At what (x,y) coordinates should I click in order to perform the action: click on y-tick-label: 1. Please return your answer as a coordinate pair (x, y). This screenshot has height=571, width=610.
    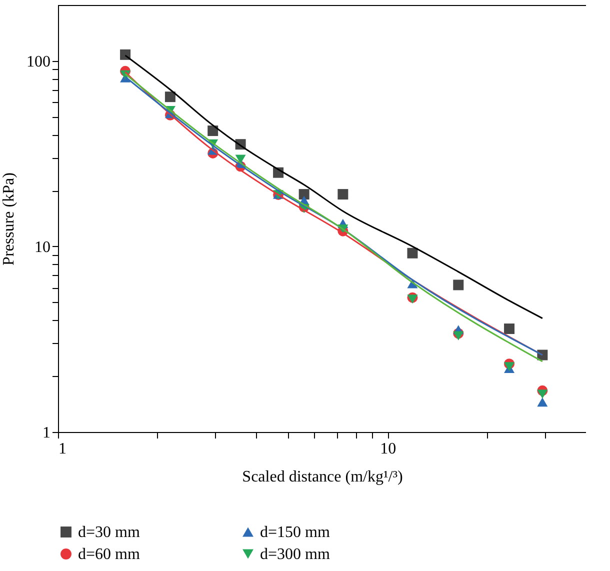
    Looking at the image, I should click on (46, 433).